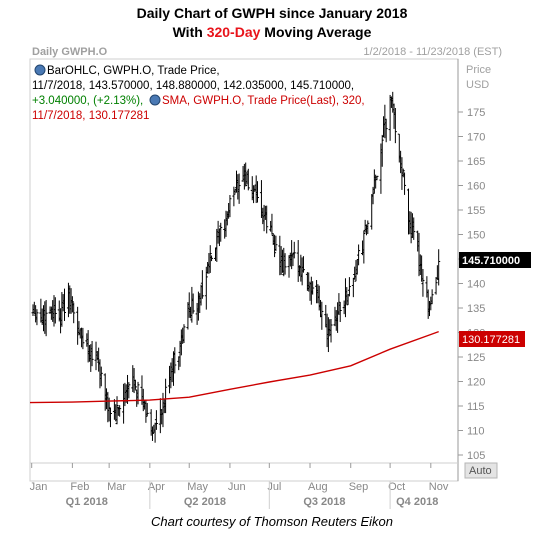 This screenshot has height=533, width=544. Describe the element at coordinates (263, 101) in the screenshot. I see `legend-sma-line1: SMA, GWPH.O, Trade Price(Last), 320,` at that location.